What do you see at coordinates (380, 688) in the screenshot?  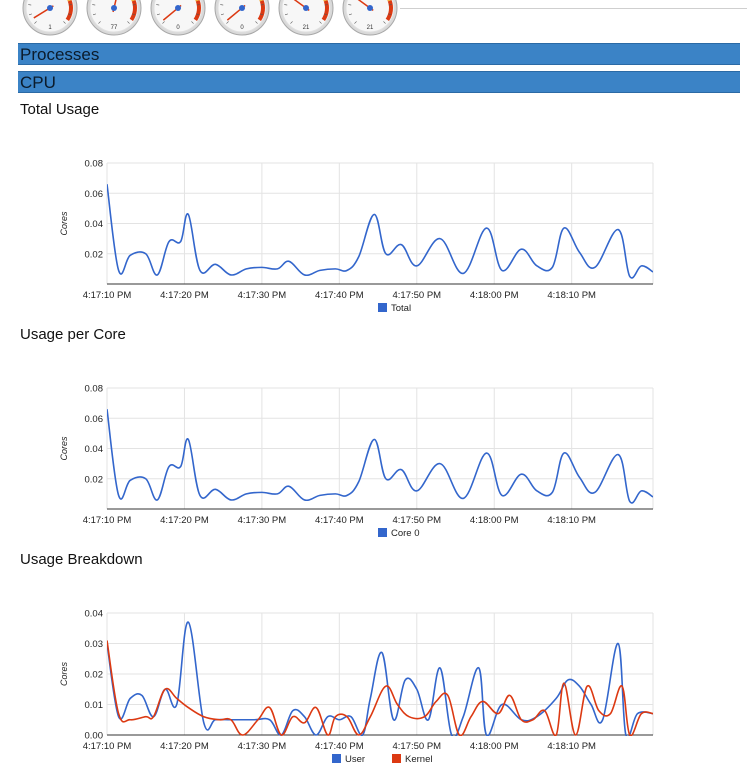 I see `series-line-kernel` at bounding box center [380, 688].